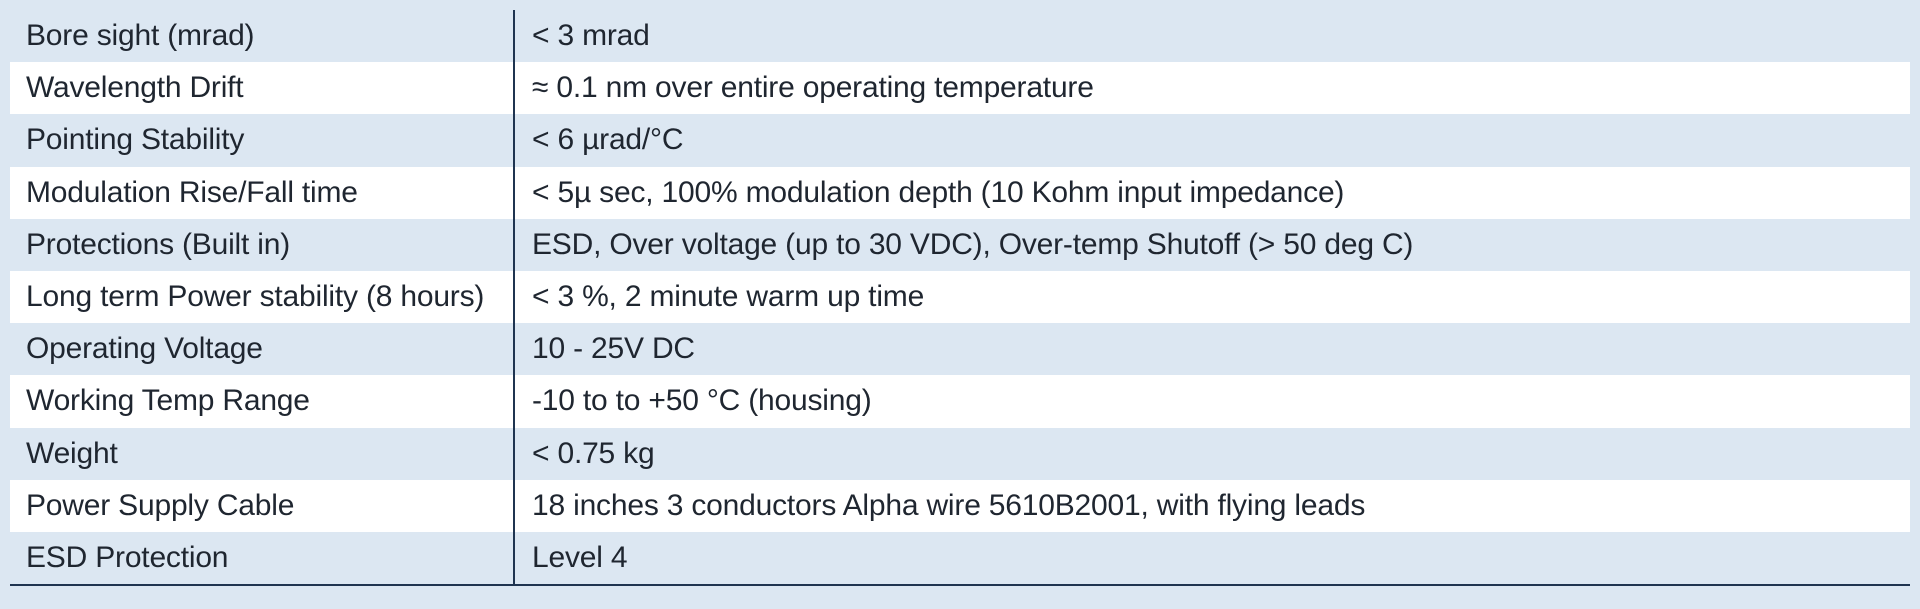 Image resolution: width=1920 pixels, height=609 pixels. Describe the element at coordinates (960, 453) in the screenshot. I see `spec-row-weight: Weight < 0.75 kg` at that location.